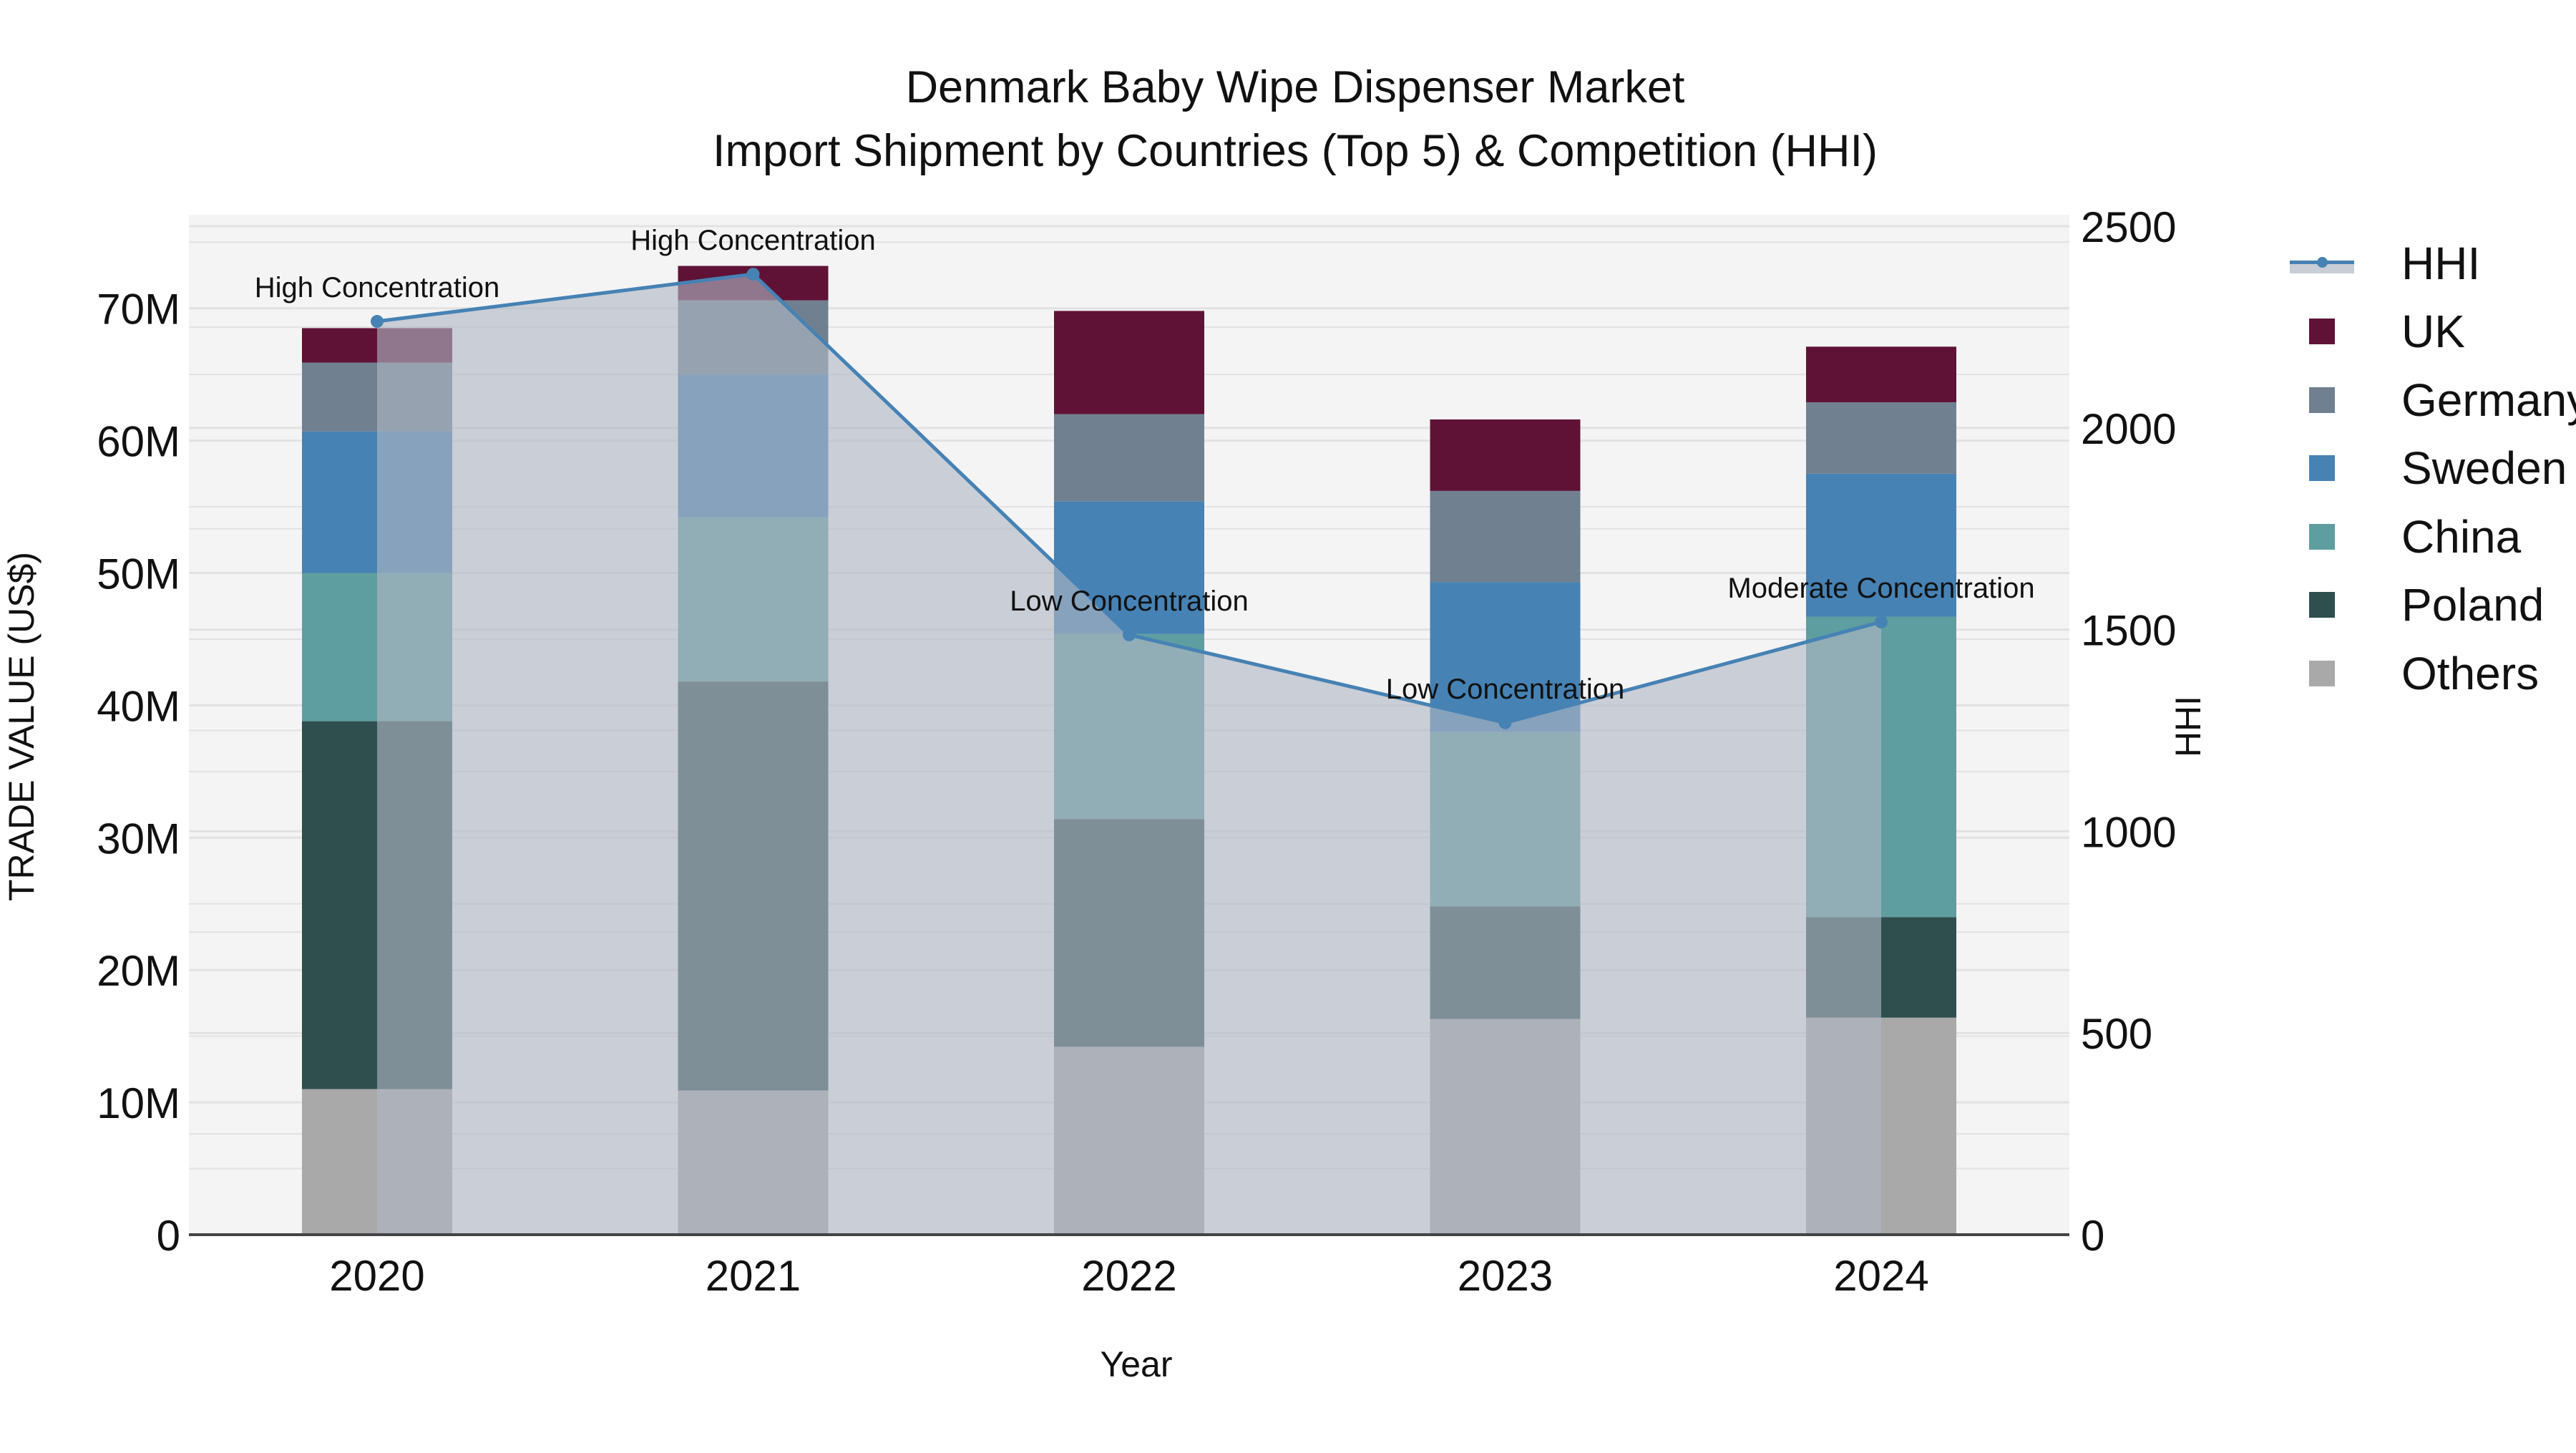 The width and height of the screenshot is (2576, 1453). I want to click on x-axis-title: Year, so click(1136, 1364).